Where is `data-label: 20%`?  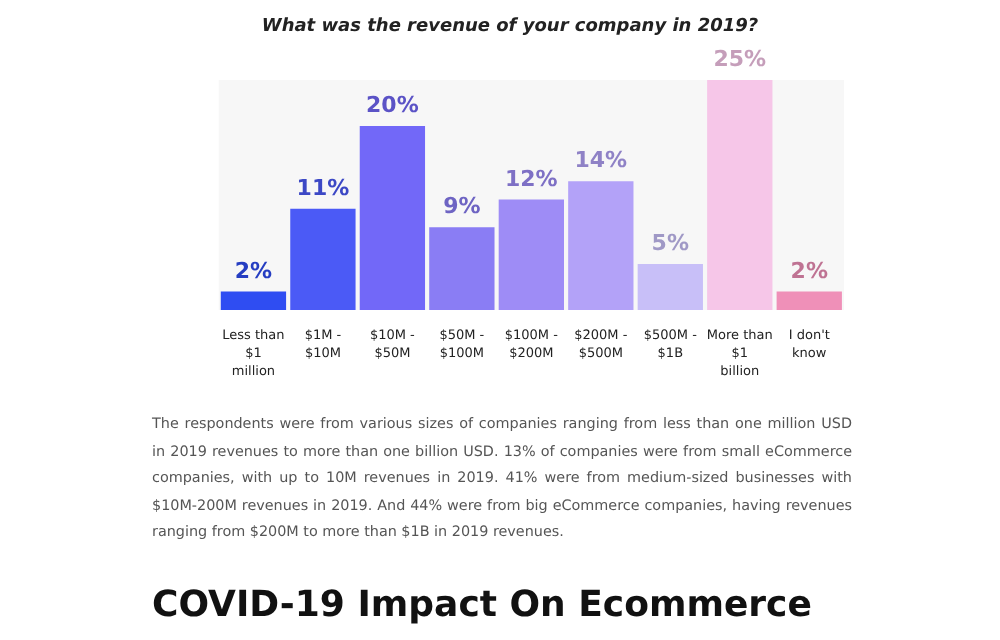
data-label: 20% is located at coordinates (392, 105).